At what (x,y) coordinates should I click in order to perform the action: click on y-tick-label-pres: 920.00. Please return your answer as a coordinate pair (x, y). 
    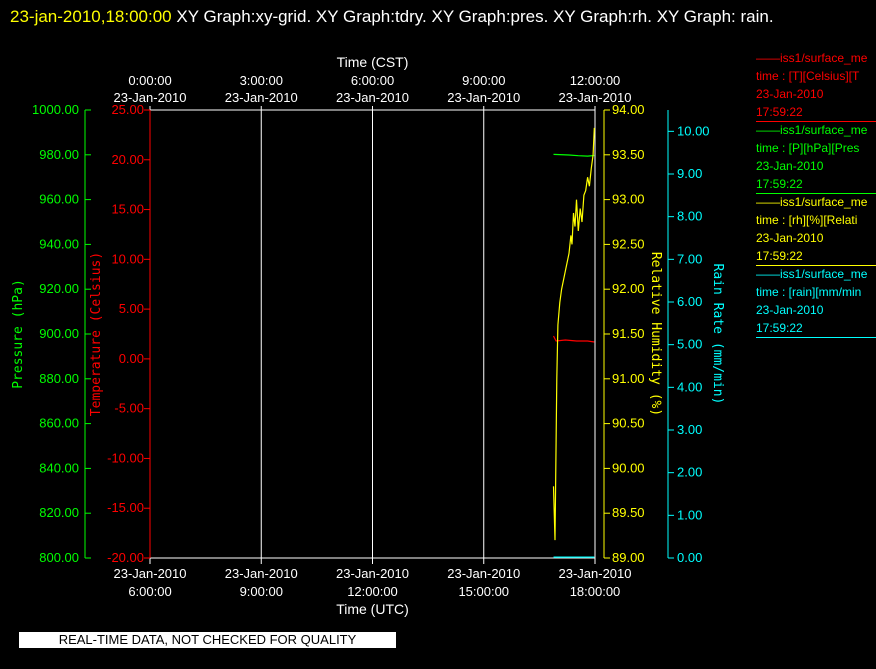
    Looking at the image, I should click on (59, 288).